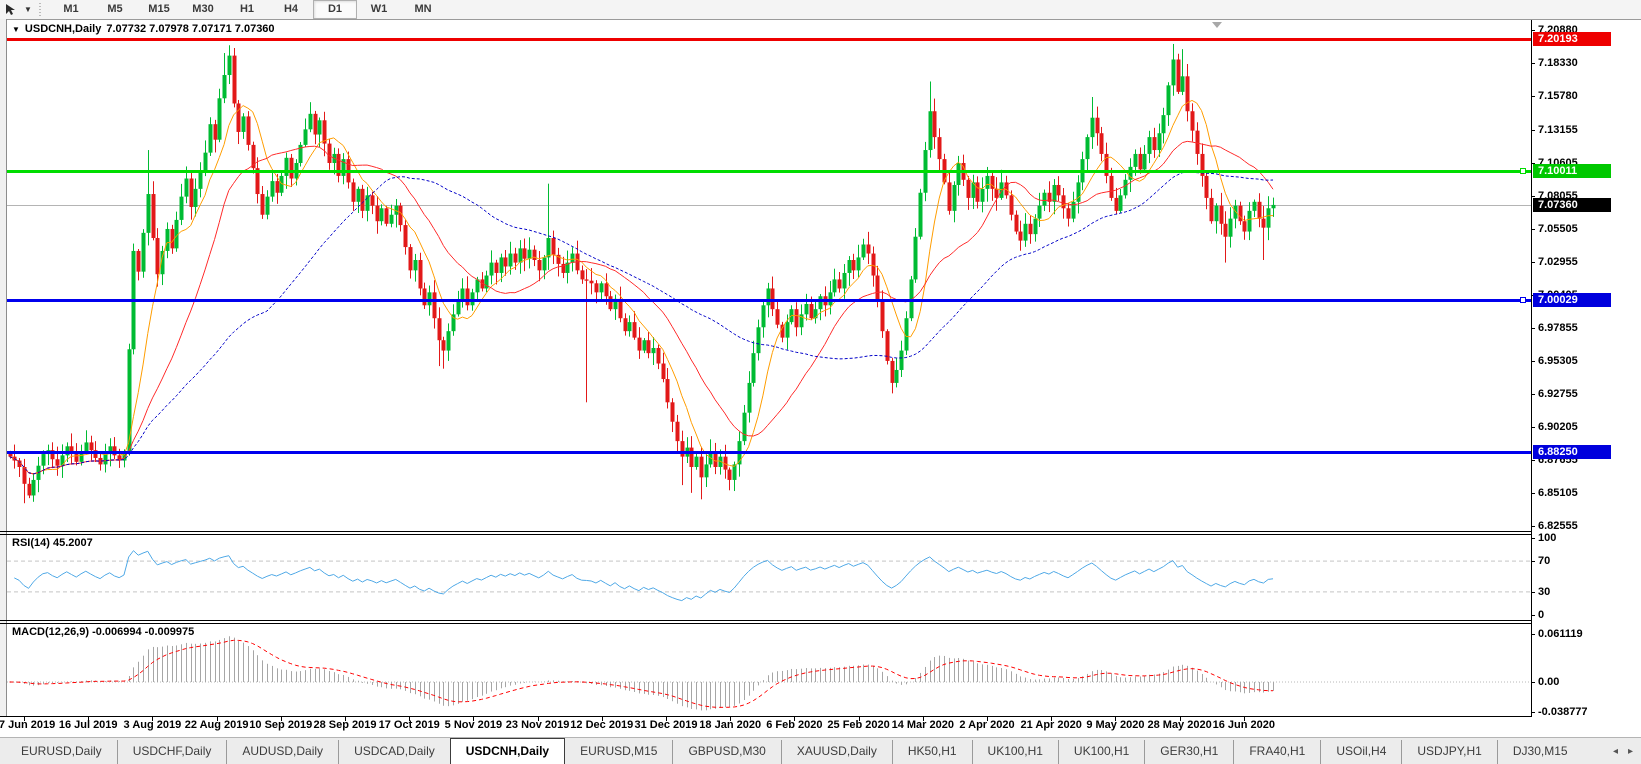 The height and width of the screenshot is (764, 1641). What do you see at coordinates (1539, 752) in the screenshot?
I see `tab-dj30-m15: DJ30,M15` at bounding box center [1539, 752].